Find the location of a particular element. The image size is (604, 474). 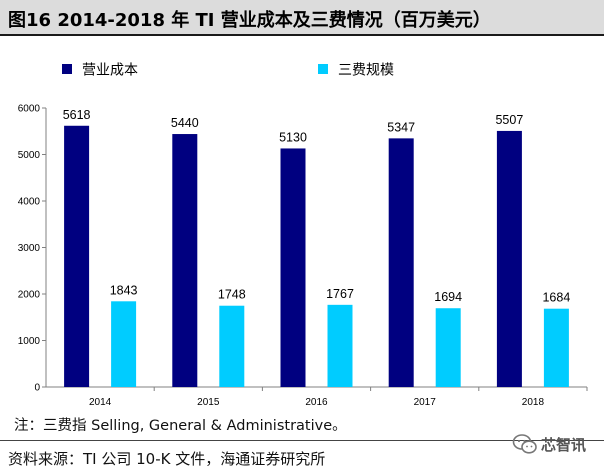

data-label: 1684 is located at coordinates (556, 298).